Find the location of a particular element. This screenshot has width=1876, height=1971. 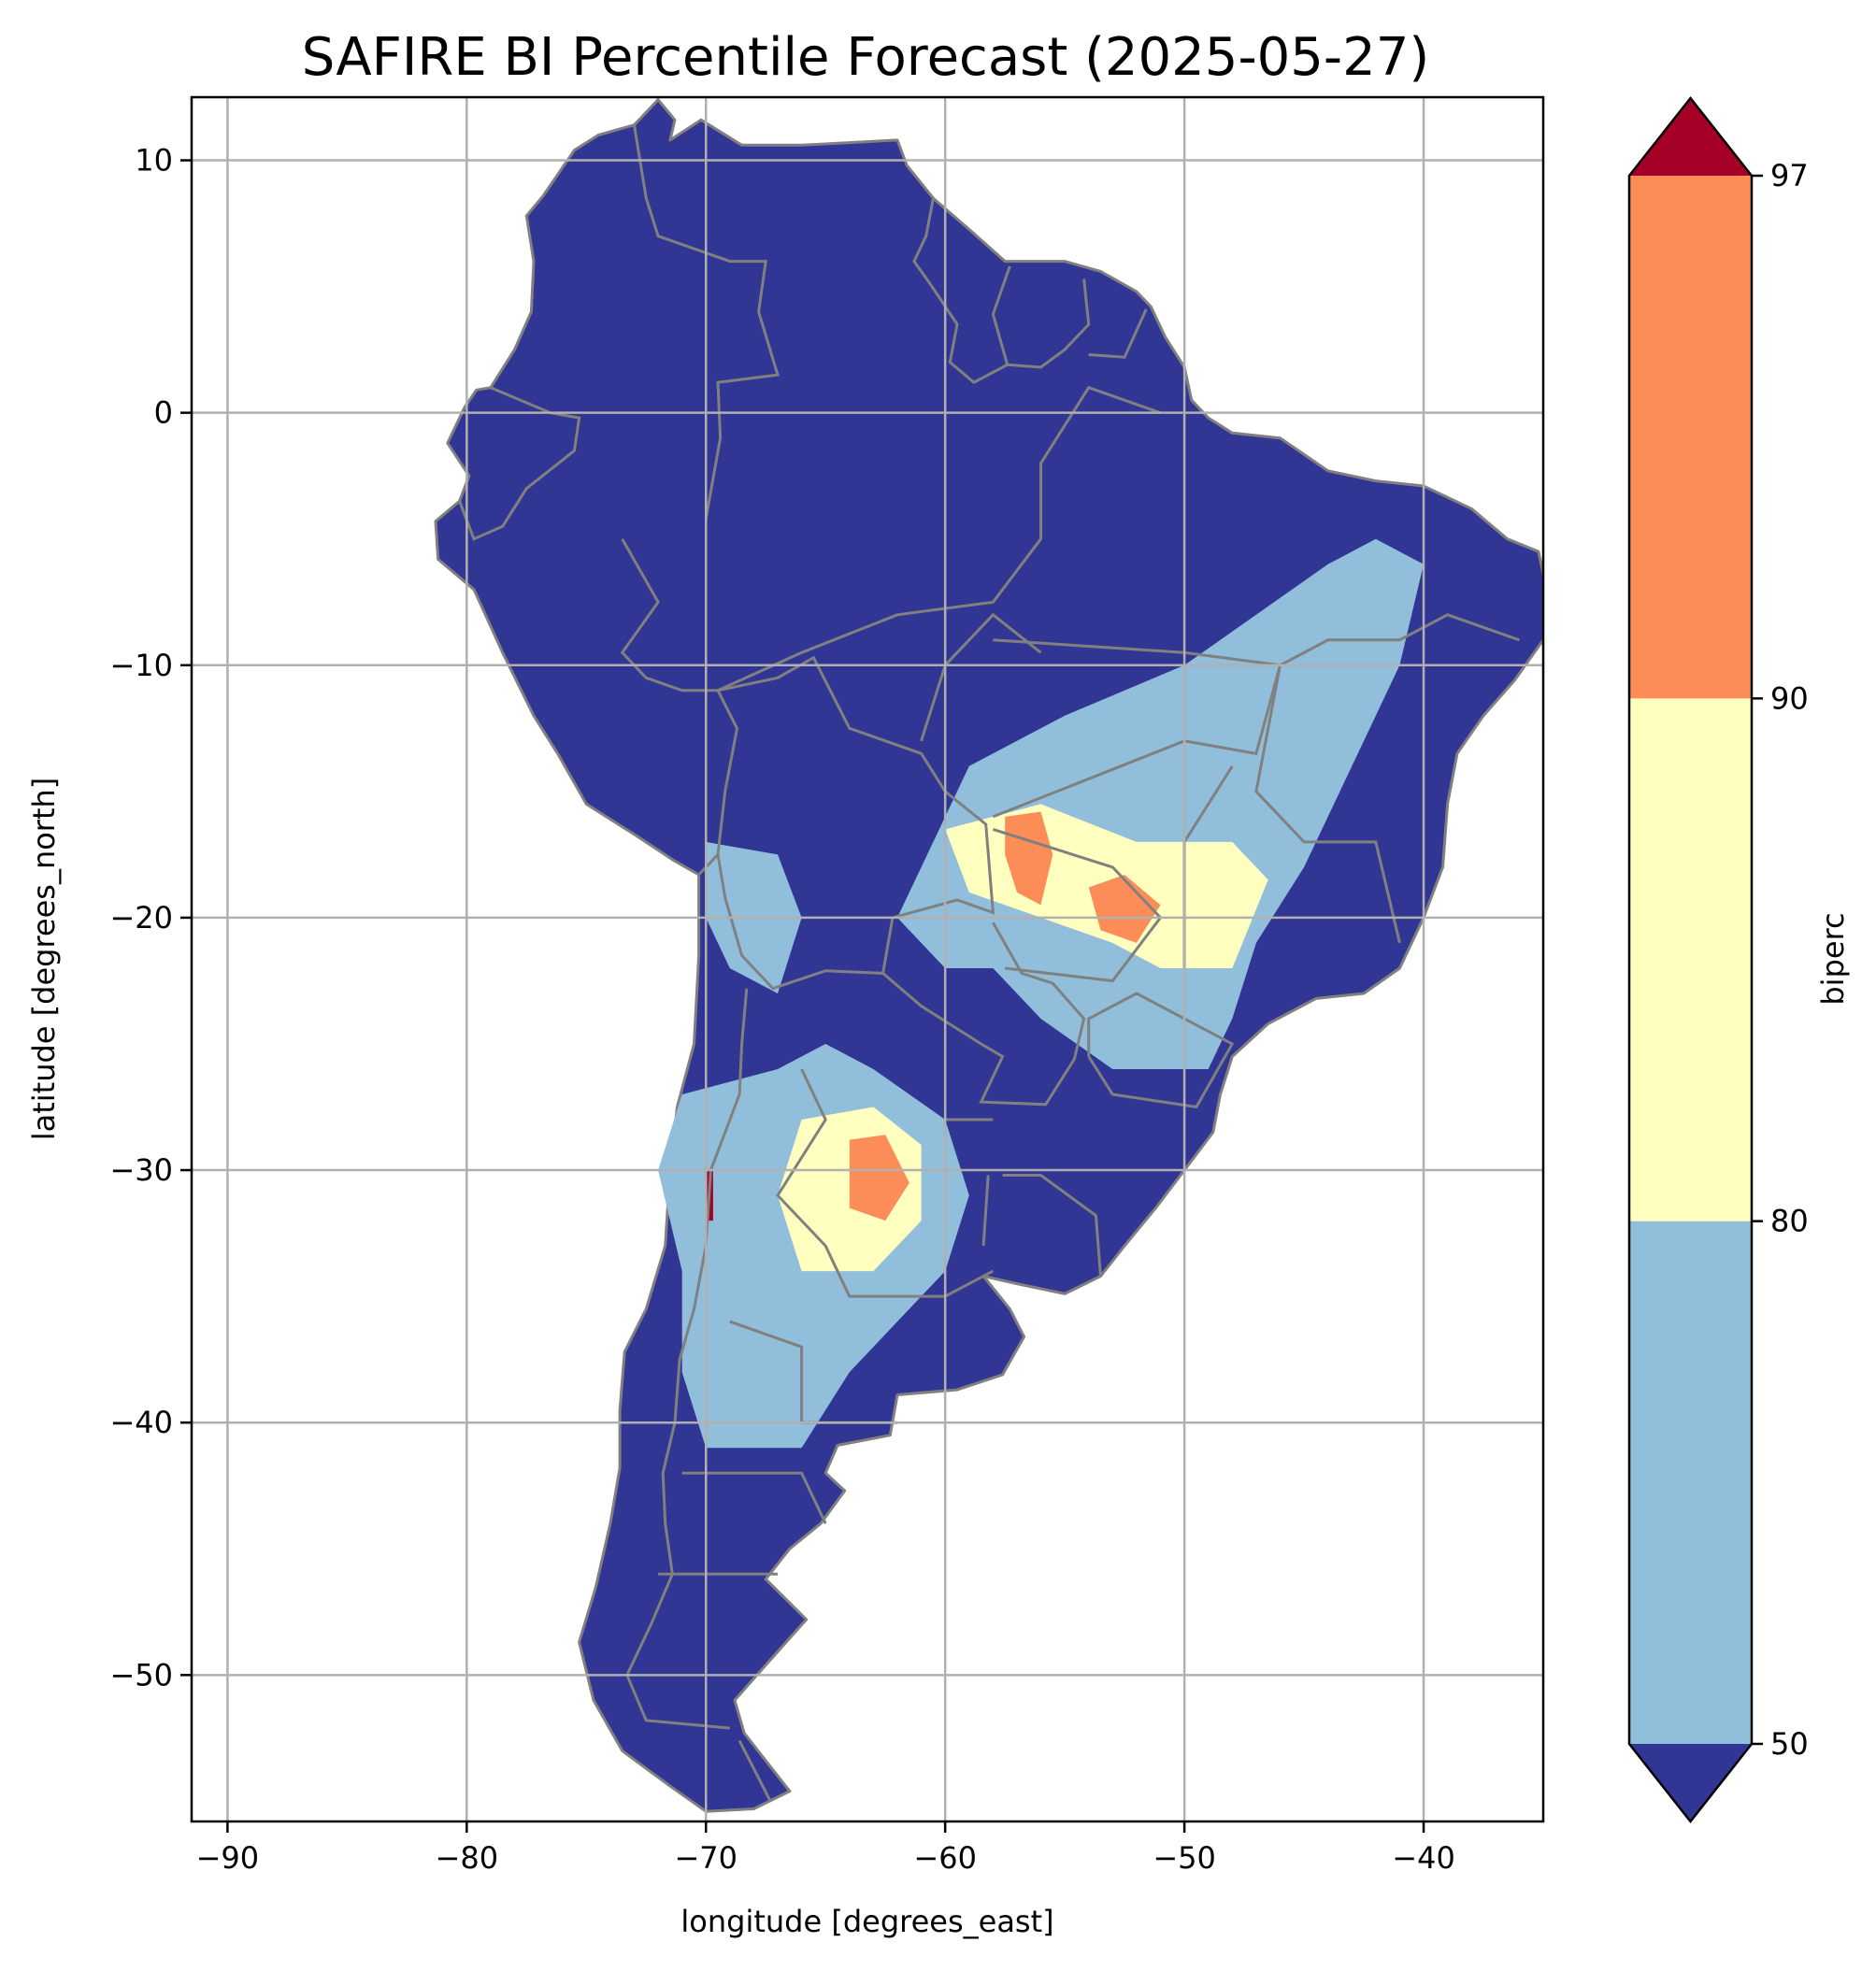

x-tick-label: −60 is located at coordinates (945, 1858).